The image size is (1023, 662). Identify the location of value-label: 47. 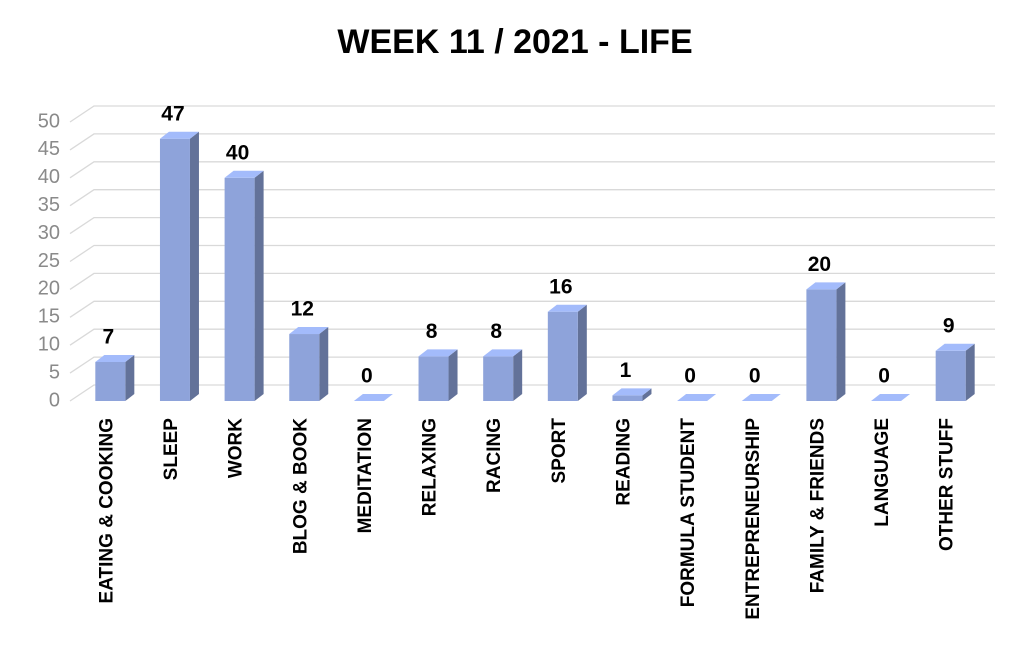
(172, 113).